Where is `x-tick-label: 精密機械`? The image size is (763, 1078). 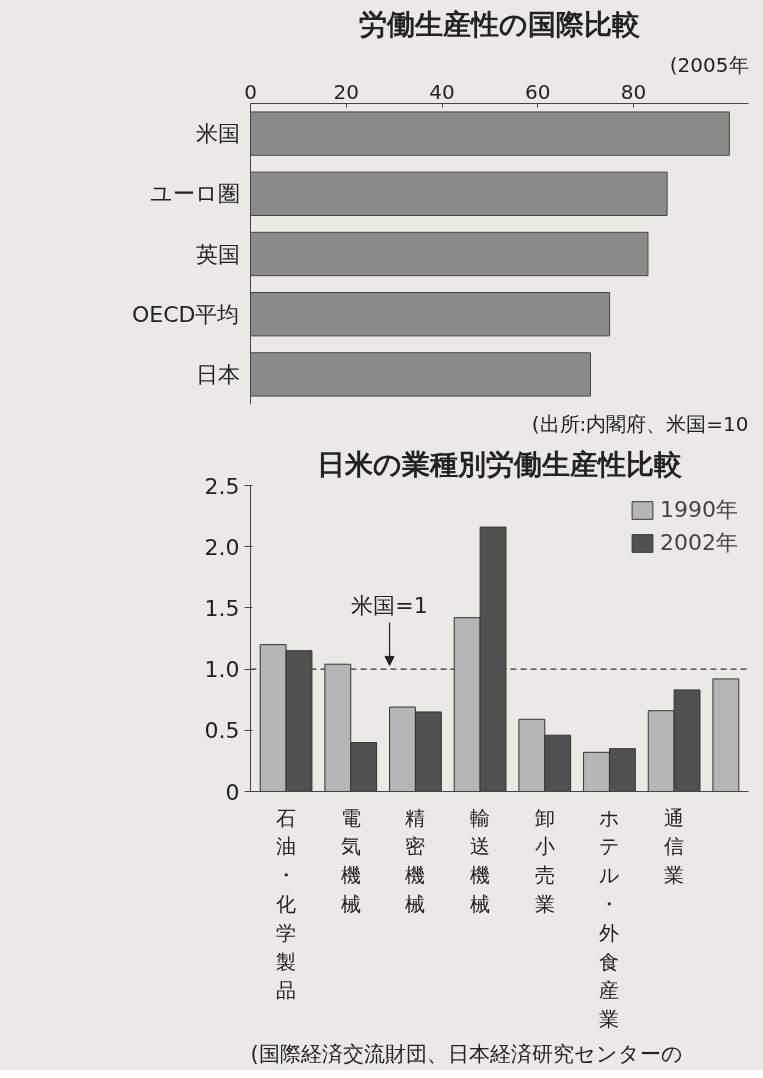
x-tick-label: 精密機械 is located at coordinates (415, 860).